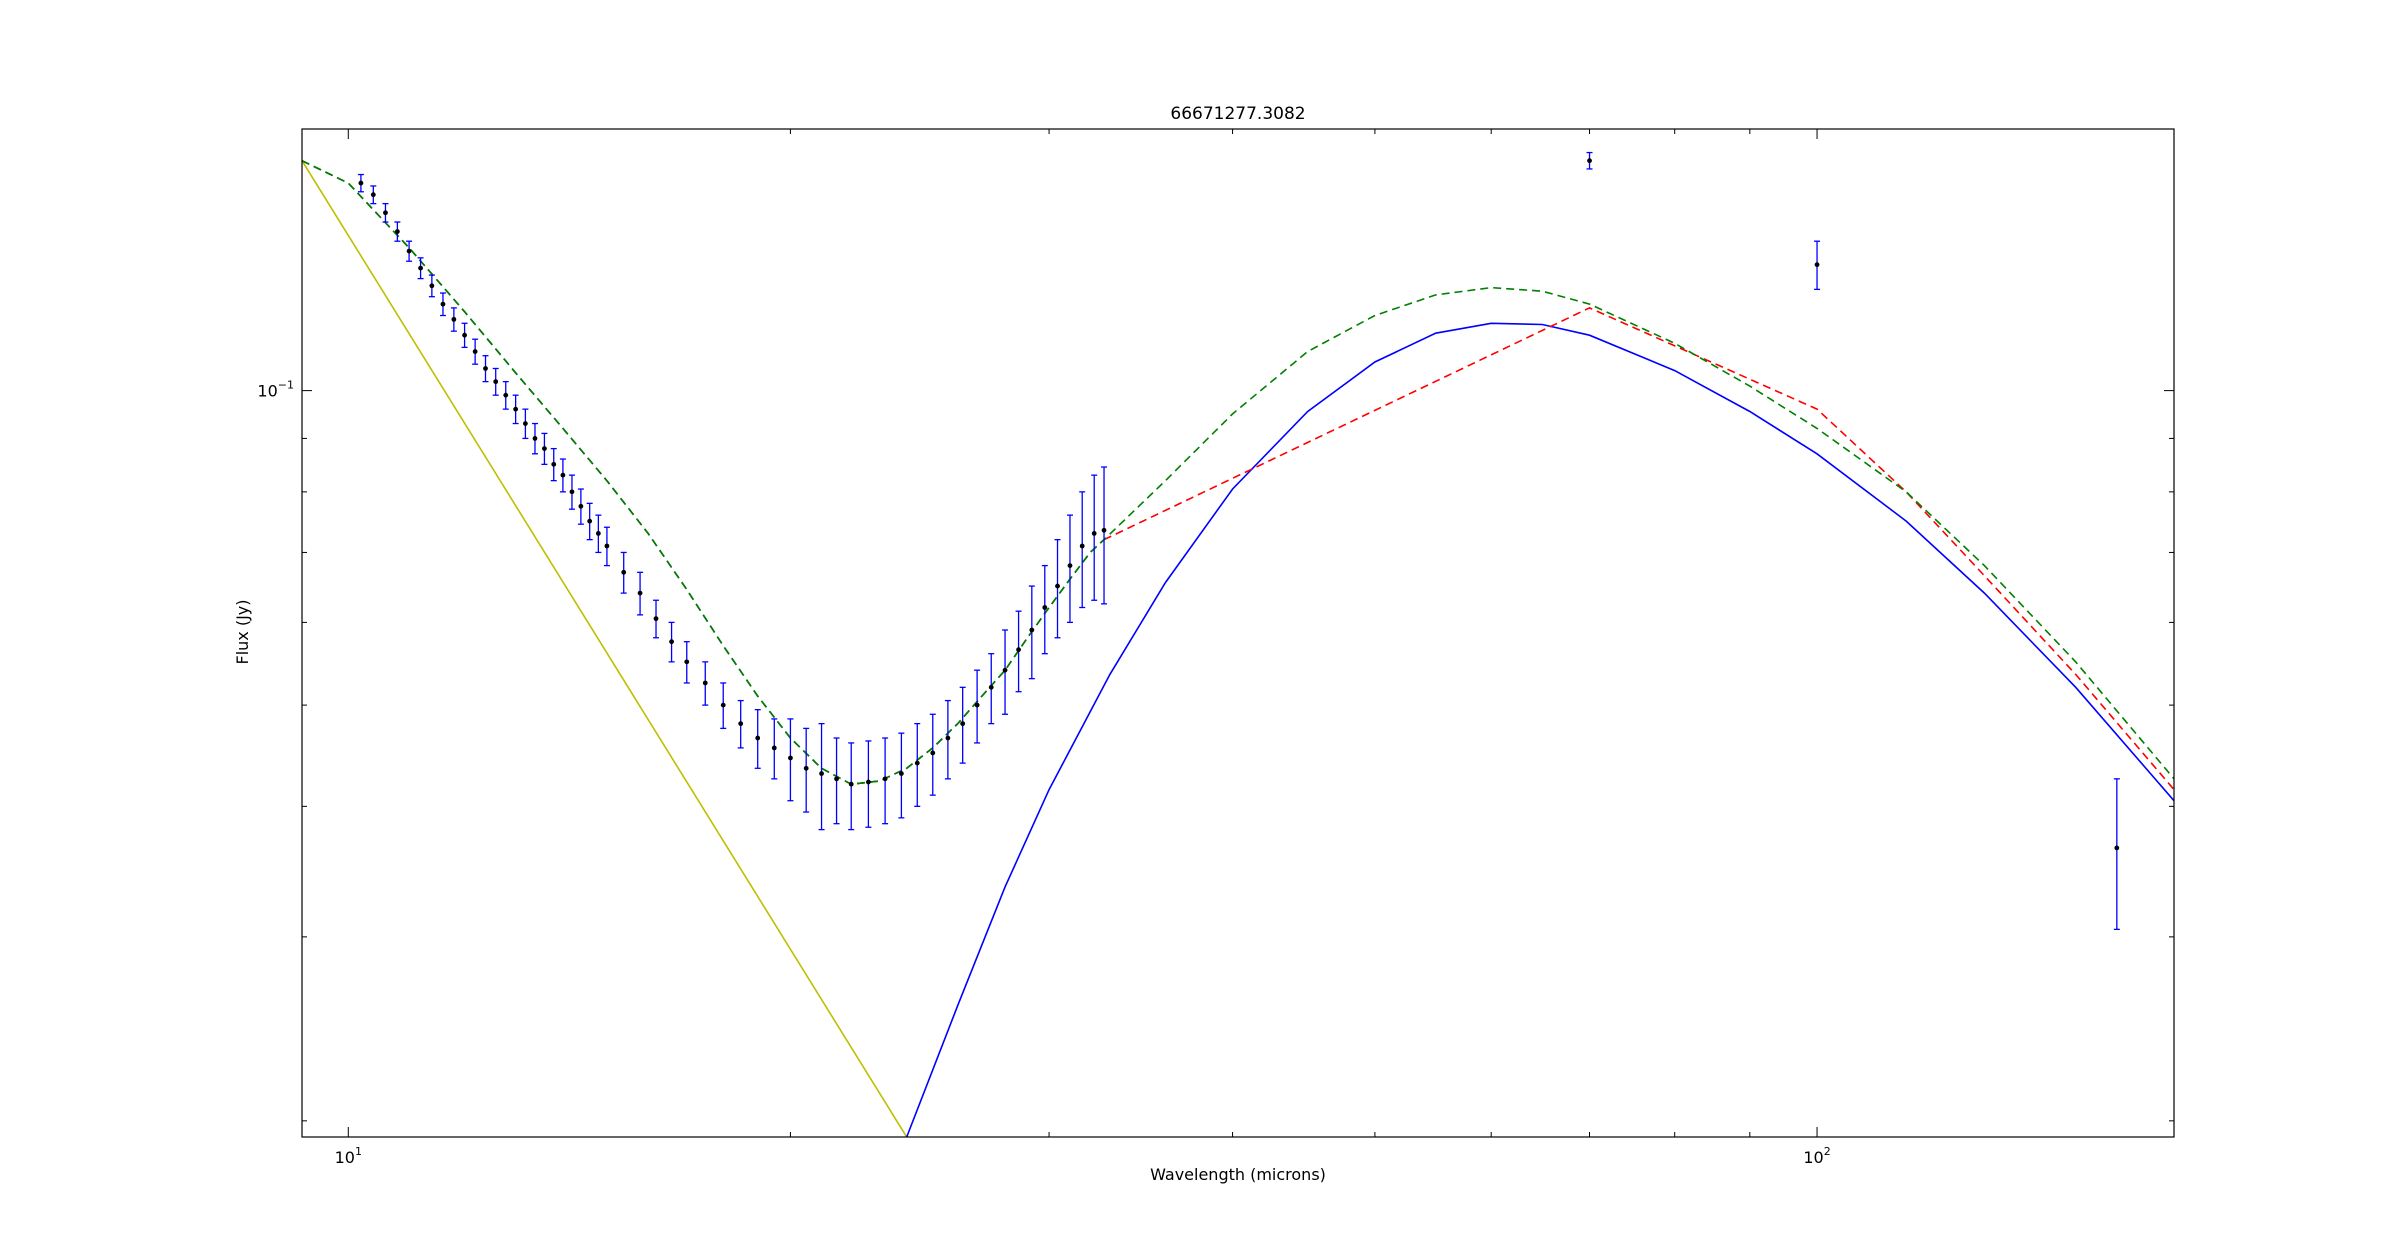 The width and height of the screenshot is (2400, 1255). Describe the element at coordinates (1816, 1156) in the screenshot. I see `x-tick-label: 10²` at that location.